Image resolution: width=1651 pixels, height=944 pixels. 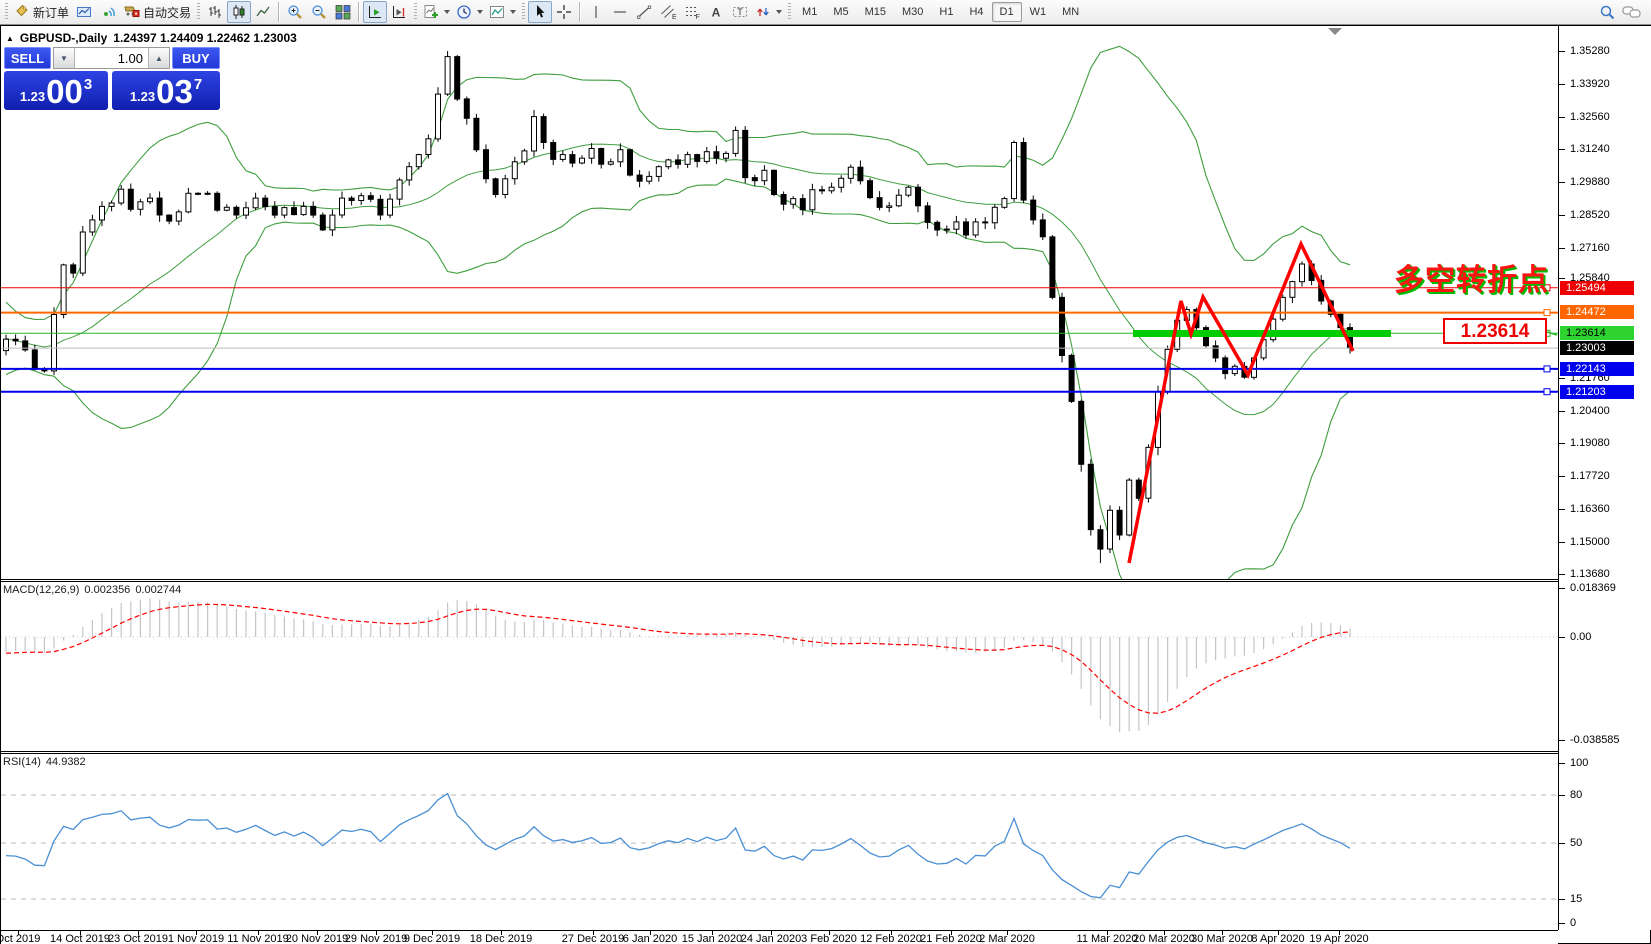 What do you see at coordinates (692, 12) in the screenshot?
I see `fibonacci-button: F` at bounding box center [692, 12].